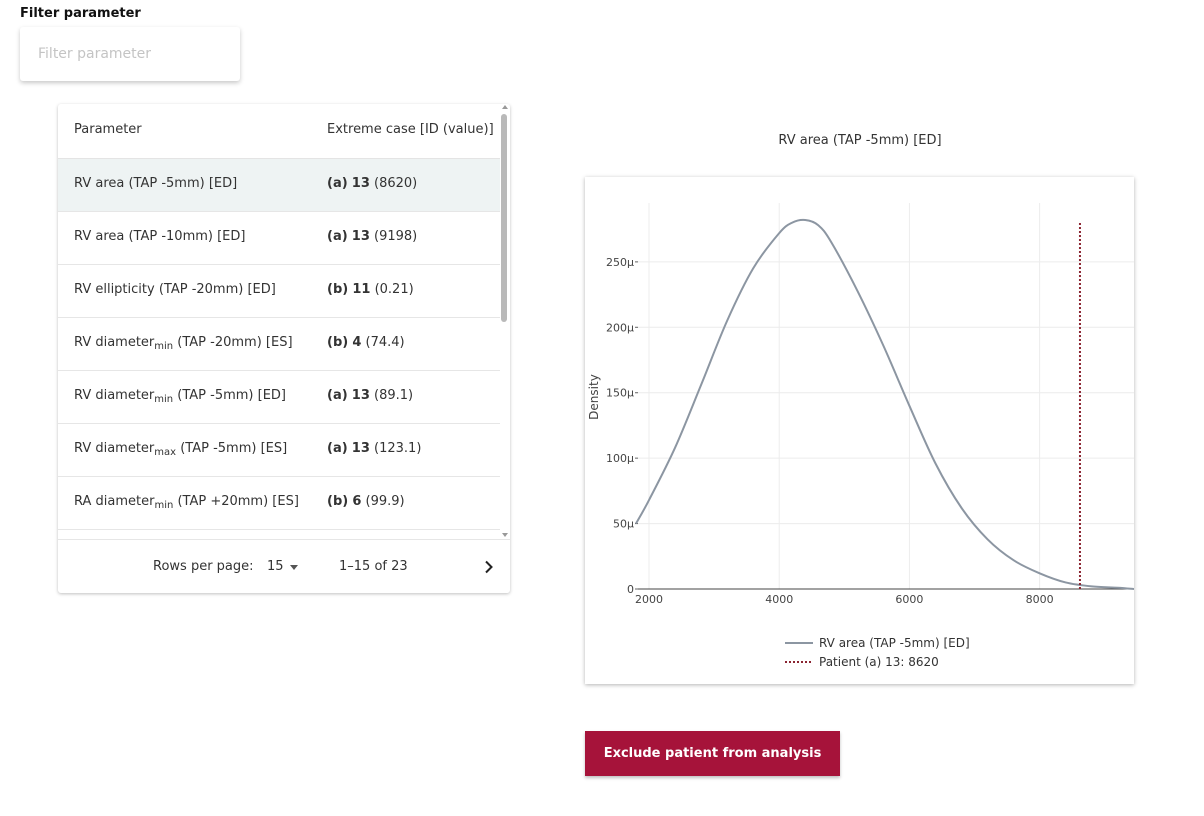  What do you see at coordinates (114, 501) in the screenshot?
I see `parameter-name: RA diameter` at bounding box center [114, 501].